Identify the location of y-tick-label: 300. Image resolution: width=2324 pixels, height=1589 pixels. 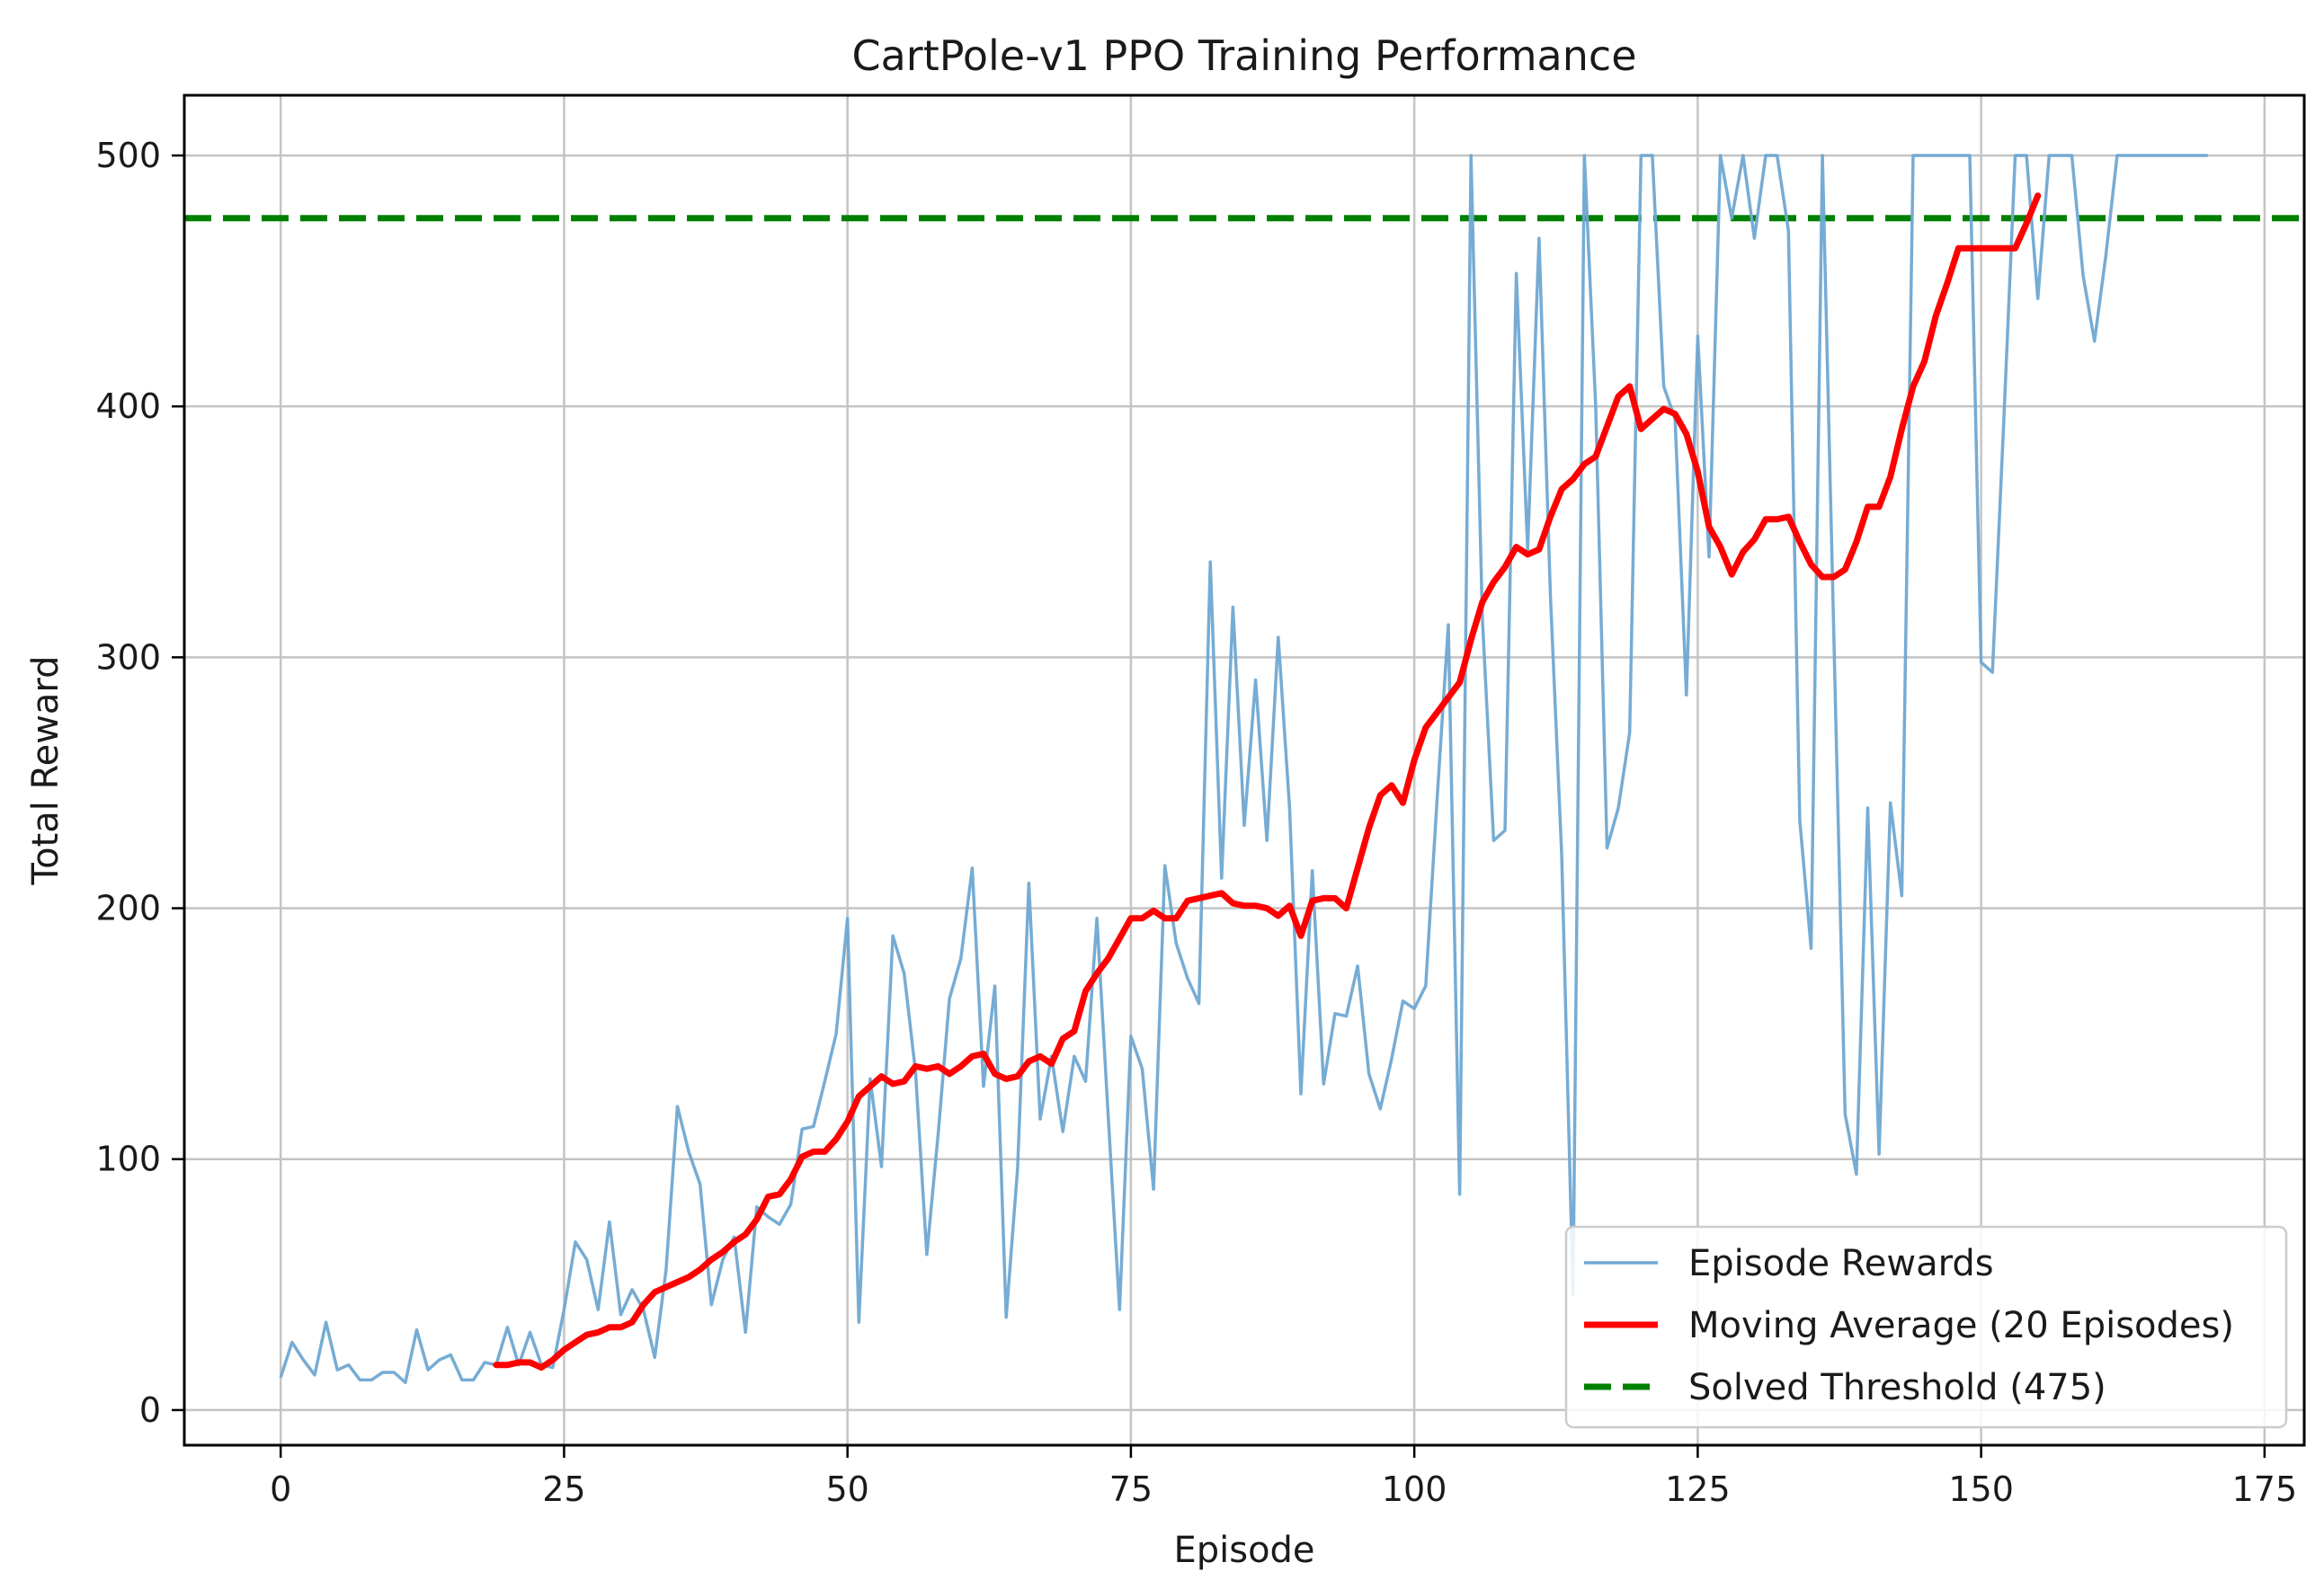
(128, 657).